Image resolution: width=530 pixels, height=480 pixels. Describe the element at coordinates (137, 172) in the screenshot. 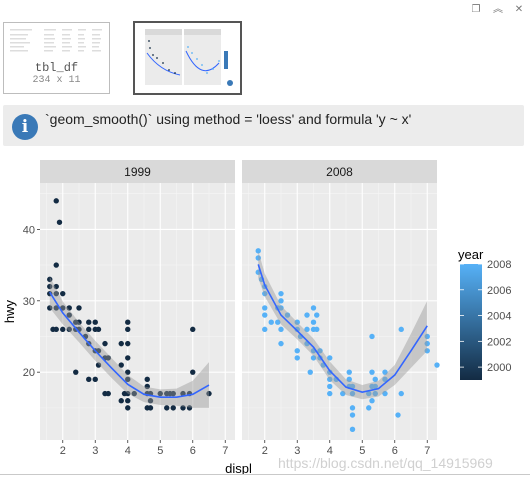

I see `facet-strip-label: 1999` at that location.